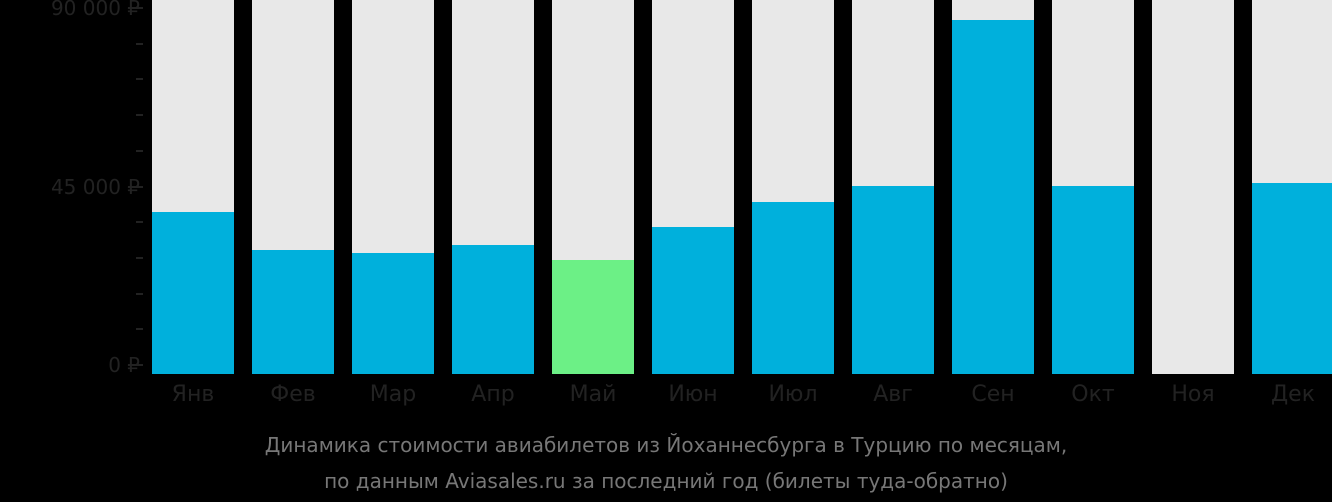 This screenshot has height=502, width=1332. What do you see at coordinates (593, 394) in the screenshot?
I see `x-axis-label: Май` at bounding box center [593, 394].